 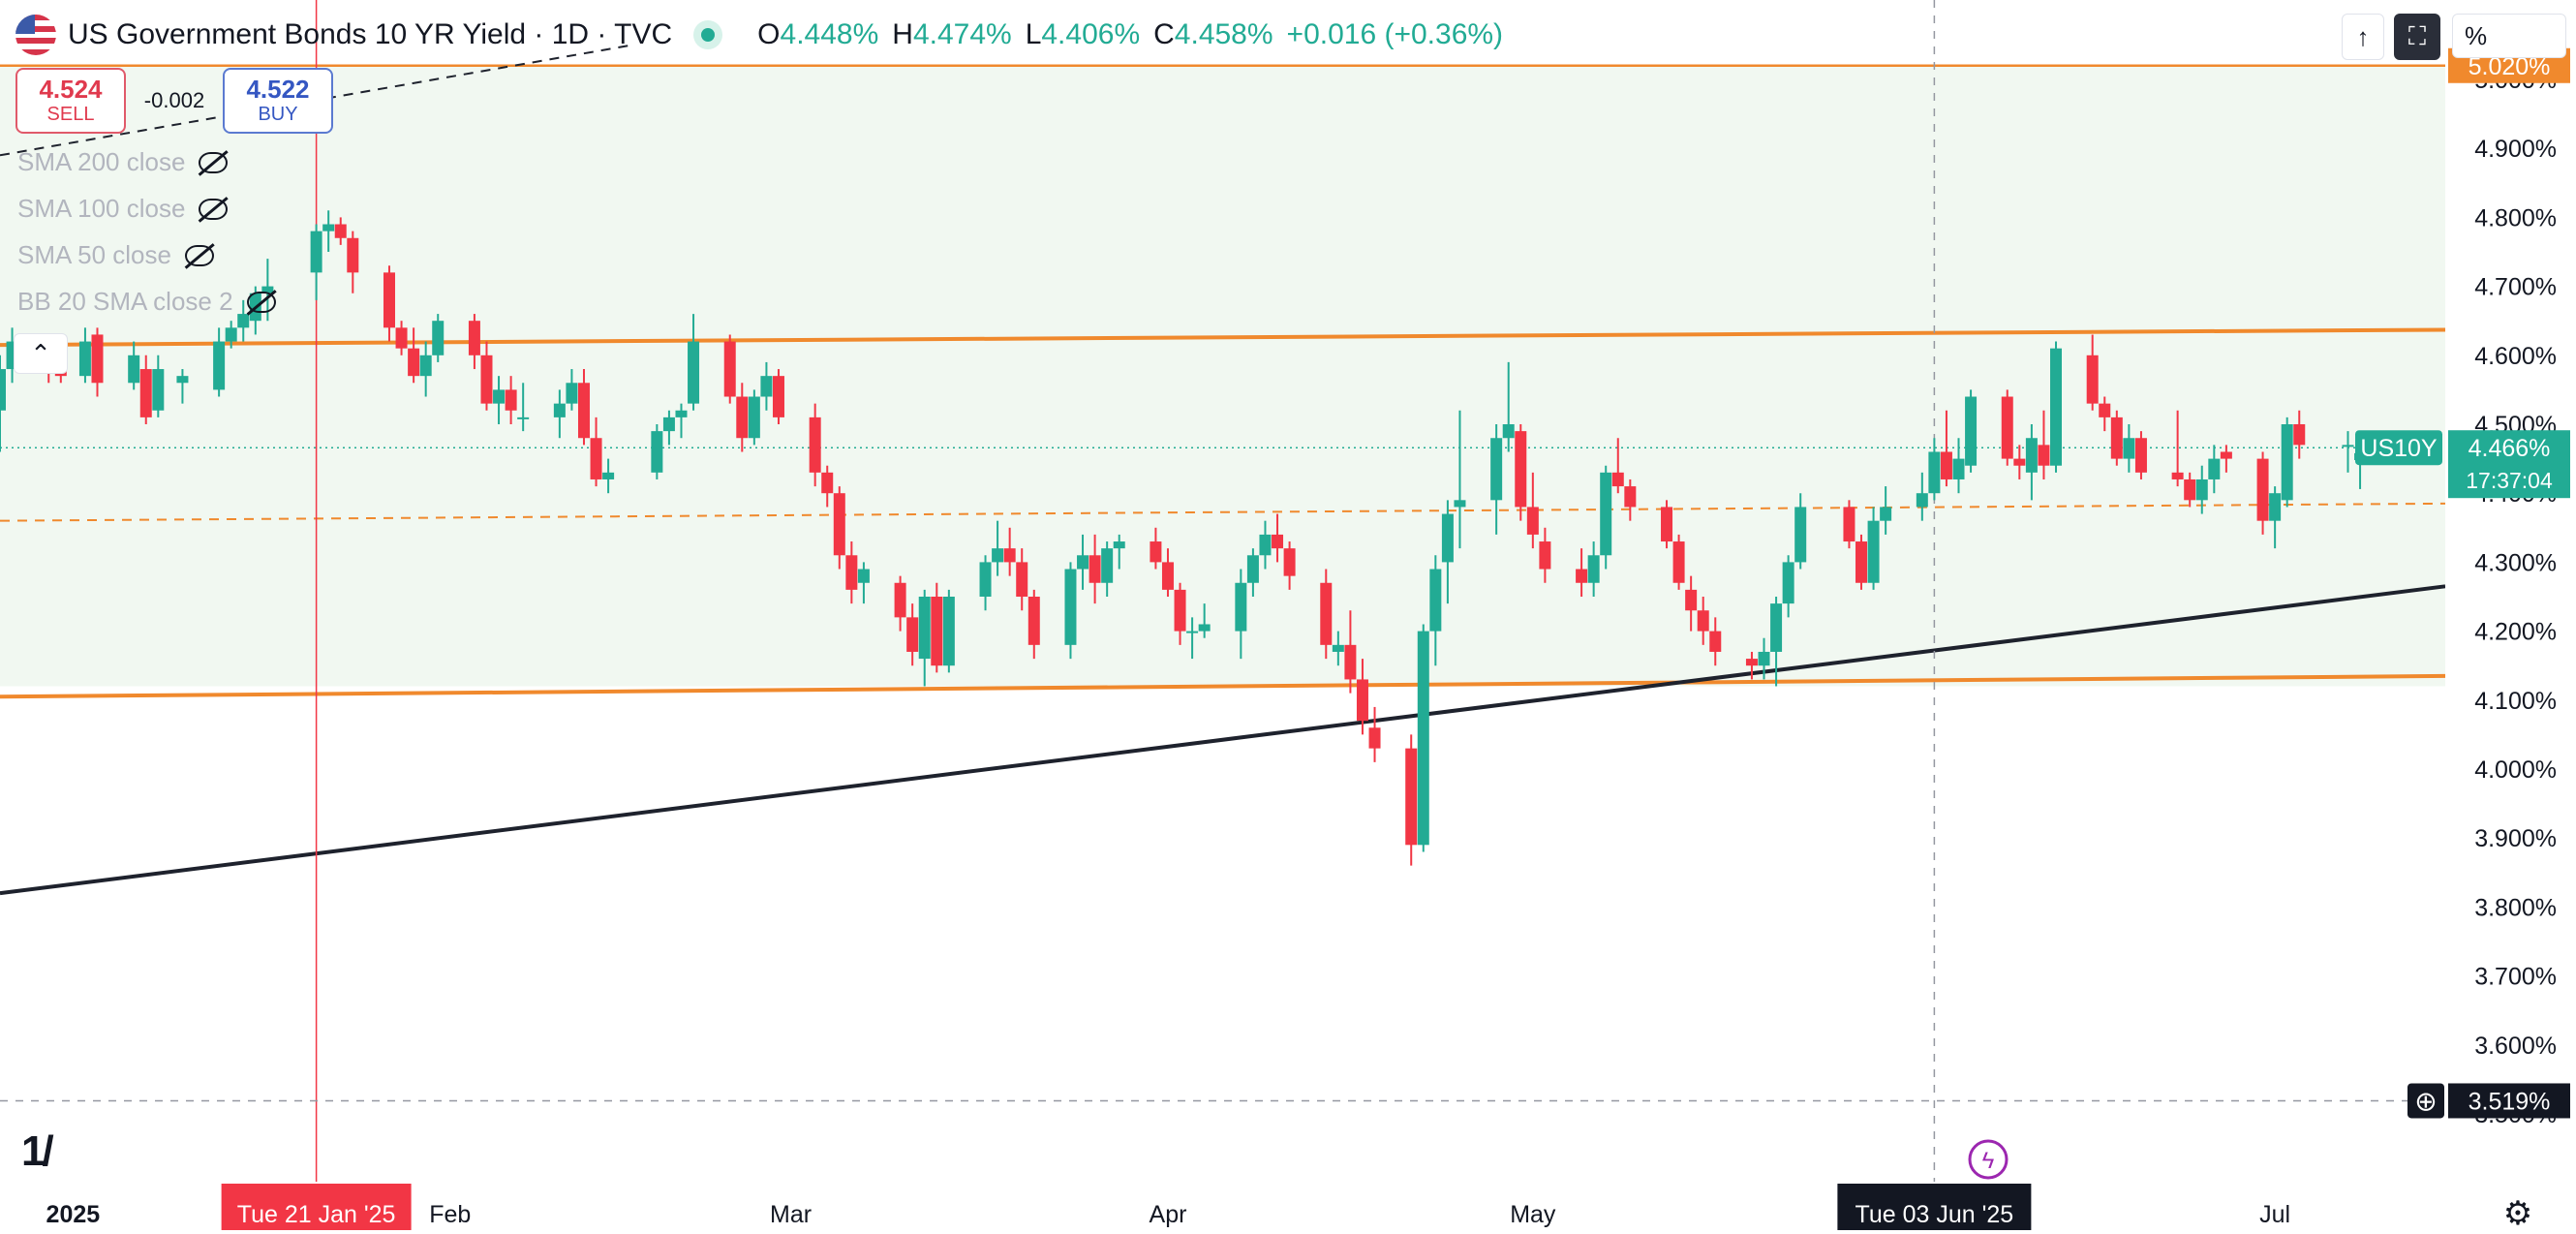 What do you see at coordinates (2274, 1214) in the screenshot?
I see `x-tick-label: Jul` at bounding box center [2274, 1214].